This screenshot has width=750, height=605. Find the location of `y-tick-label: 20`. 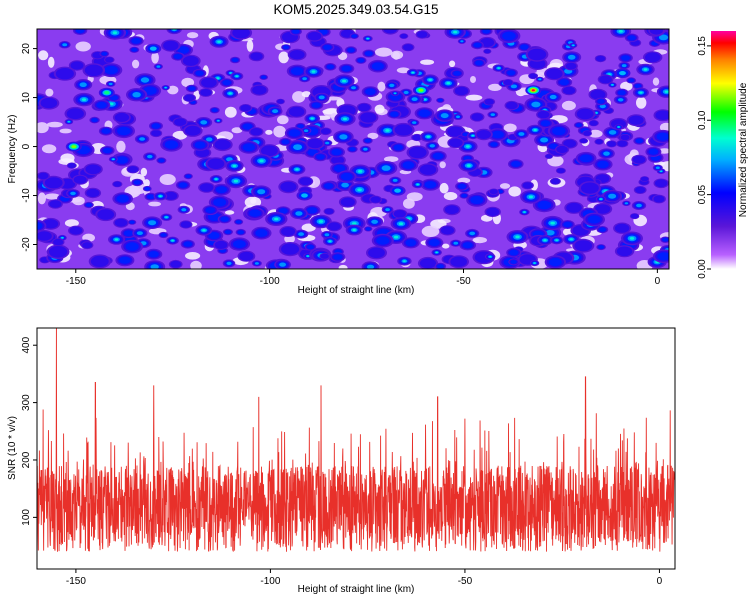

y-tick-label: 20 is located at coordinates (26, 49).